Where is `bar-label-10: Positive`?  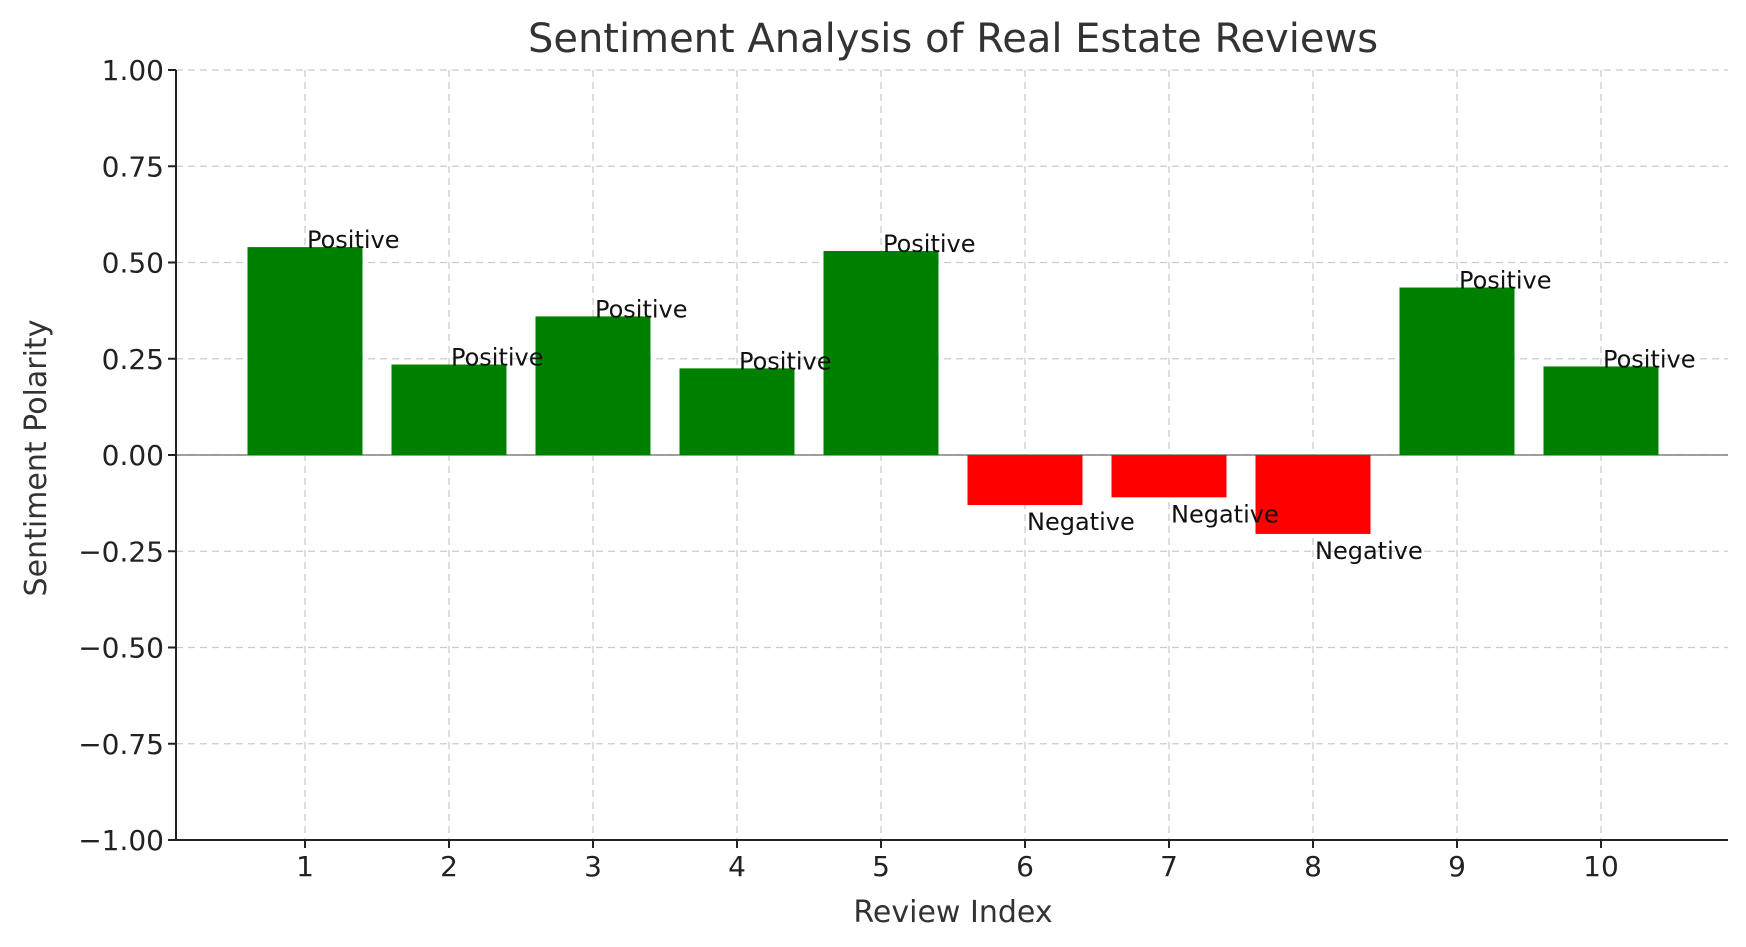 bar-label-10: Positive is located at coordinates (1649, 359).